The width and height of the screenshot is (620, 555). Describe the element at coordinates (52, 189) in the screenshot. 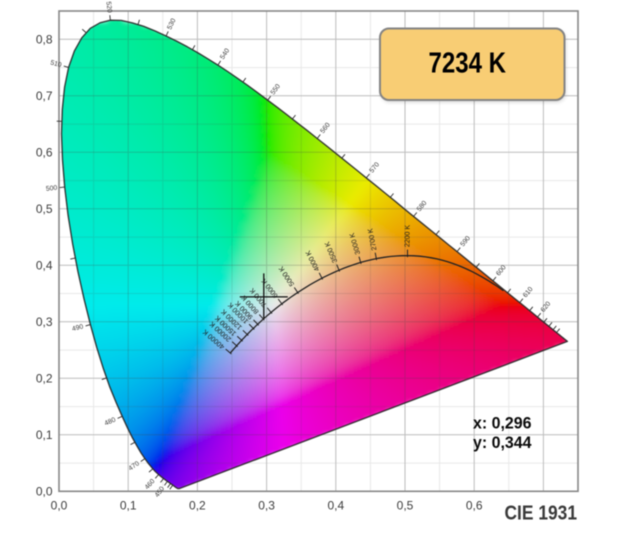

I see `svg-text: 500` at that location.